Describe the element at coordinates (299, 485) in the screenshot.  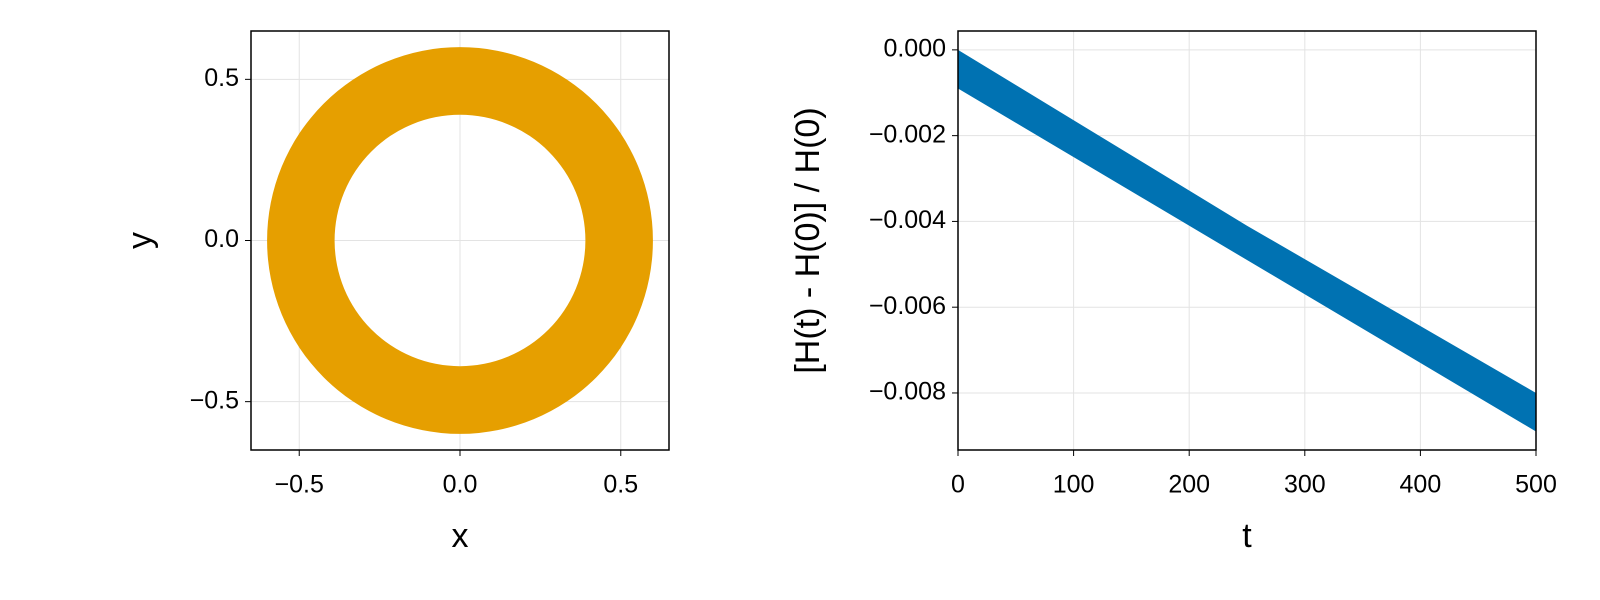
I see `x-tick-label: −0.5` at that location.